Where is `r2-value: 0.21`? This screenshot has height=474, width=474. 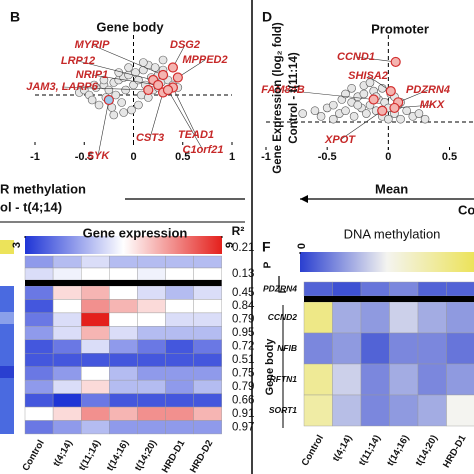
r2-value: 0.21 is located at coordinates (243, 248).